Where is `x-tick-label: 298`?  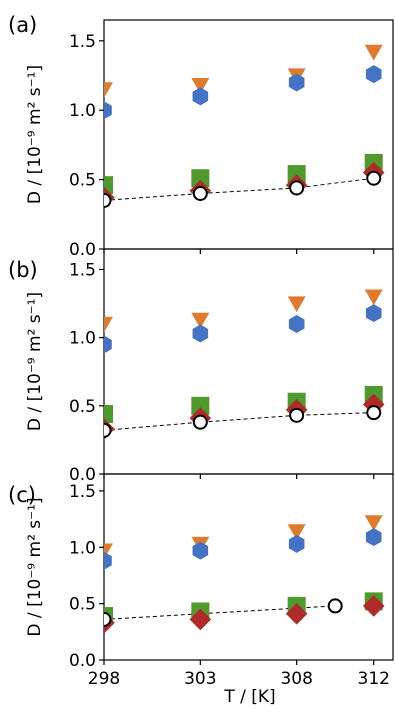
x-tick-label: 298 is located at coordinates (104, 679).